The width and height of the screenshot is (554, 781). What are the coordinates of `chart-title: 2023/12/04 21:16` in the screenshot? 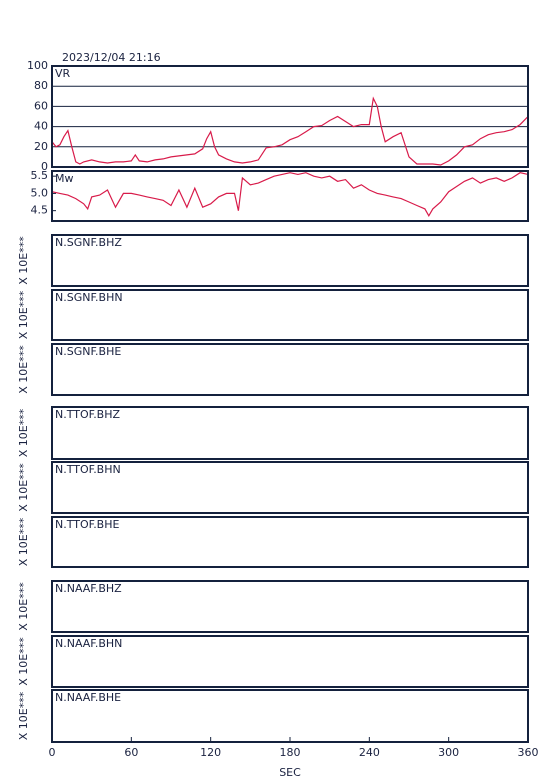 It's located at (111, 57).